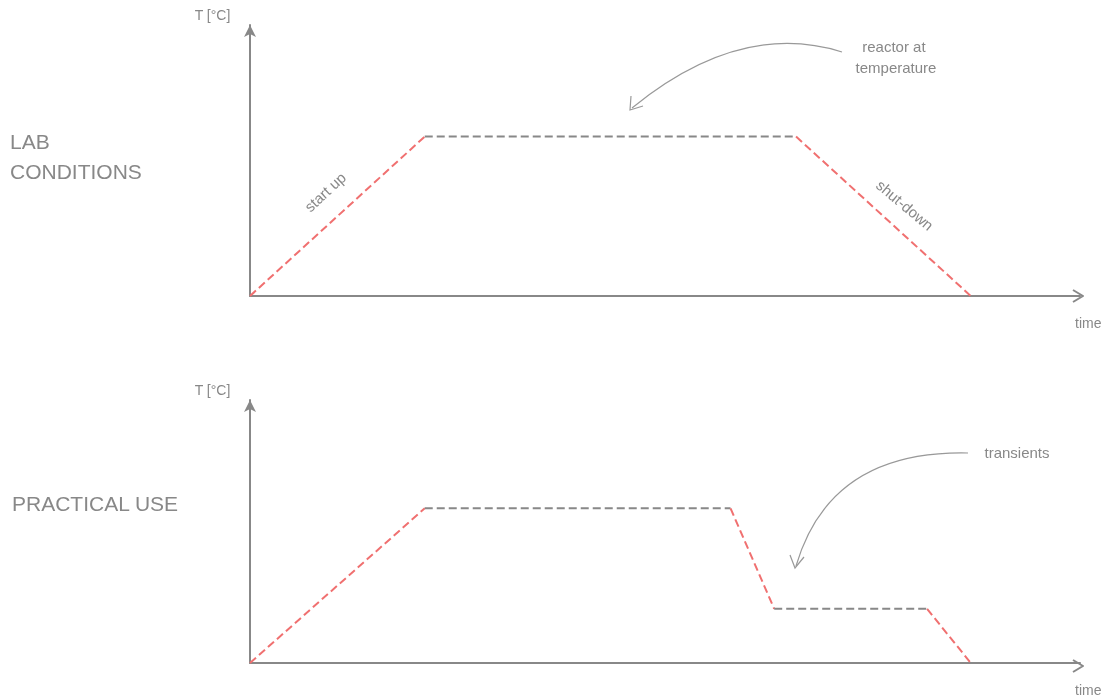 The height and width of the screenshot is (697, 1117). I want to click on annotation: start up, so click(325, 192).